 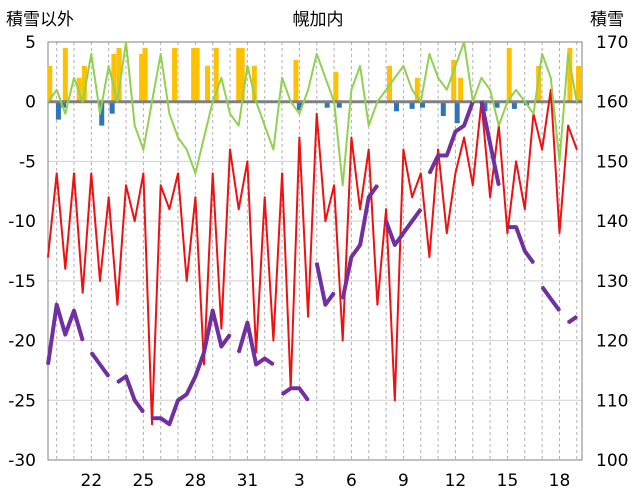 I want to click on right-tick-label: 120, so click(x=612, y=342).